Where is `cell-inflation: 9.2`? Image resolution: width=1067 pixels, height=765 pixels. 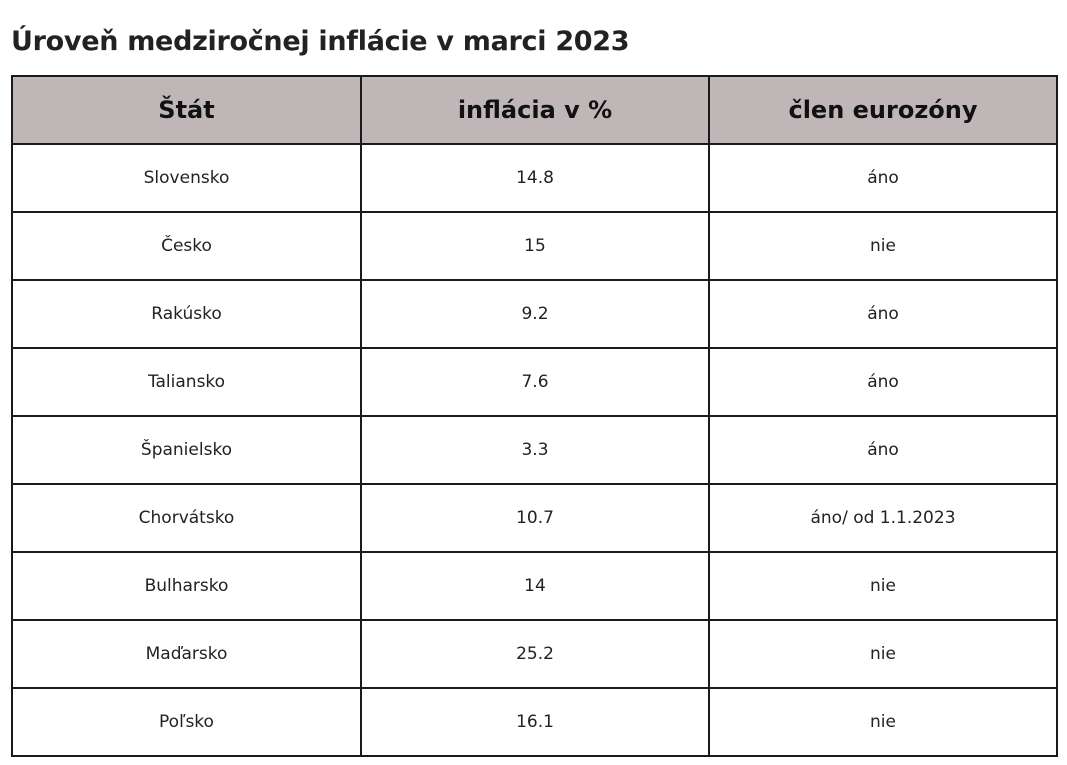 cell-inflation: 9.2 is located at coordinates (535, 314).